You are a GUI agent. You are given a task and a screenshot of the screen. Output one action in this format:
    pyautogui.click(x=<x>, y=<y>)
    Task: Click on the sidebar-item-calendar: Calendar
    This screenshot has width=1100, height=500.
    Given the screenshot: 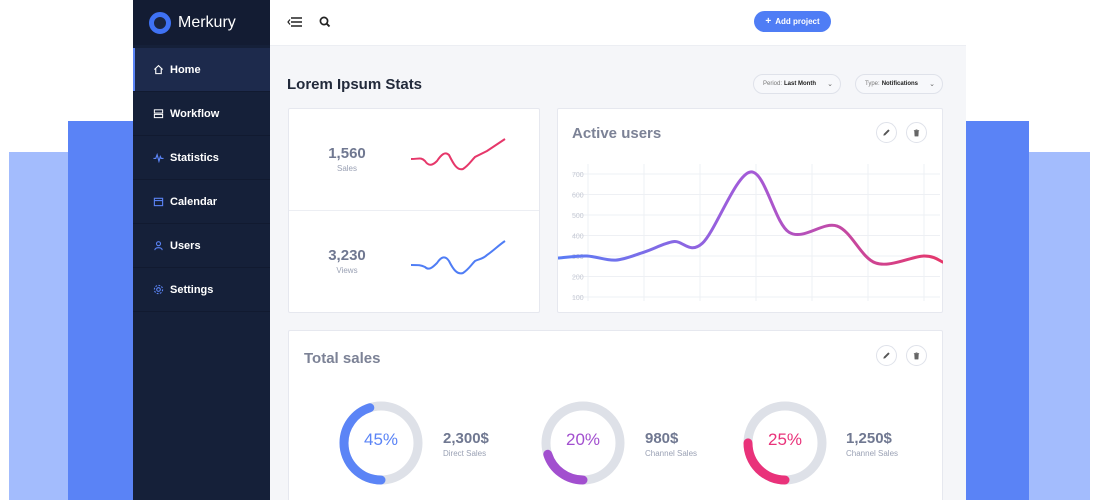 What is the action you would take?
    pyautogui.click(x=201, y=202)
    